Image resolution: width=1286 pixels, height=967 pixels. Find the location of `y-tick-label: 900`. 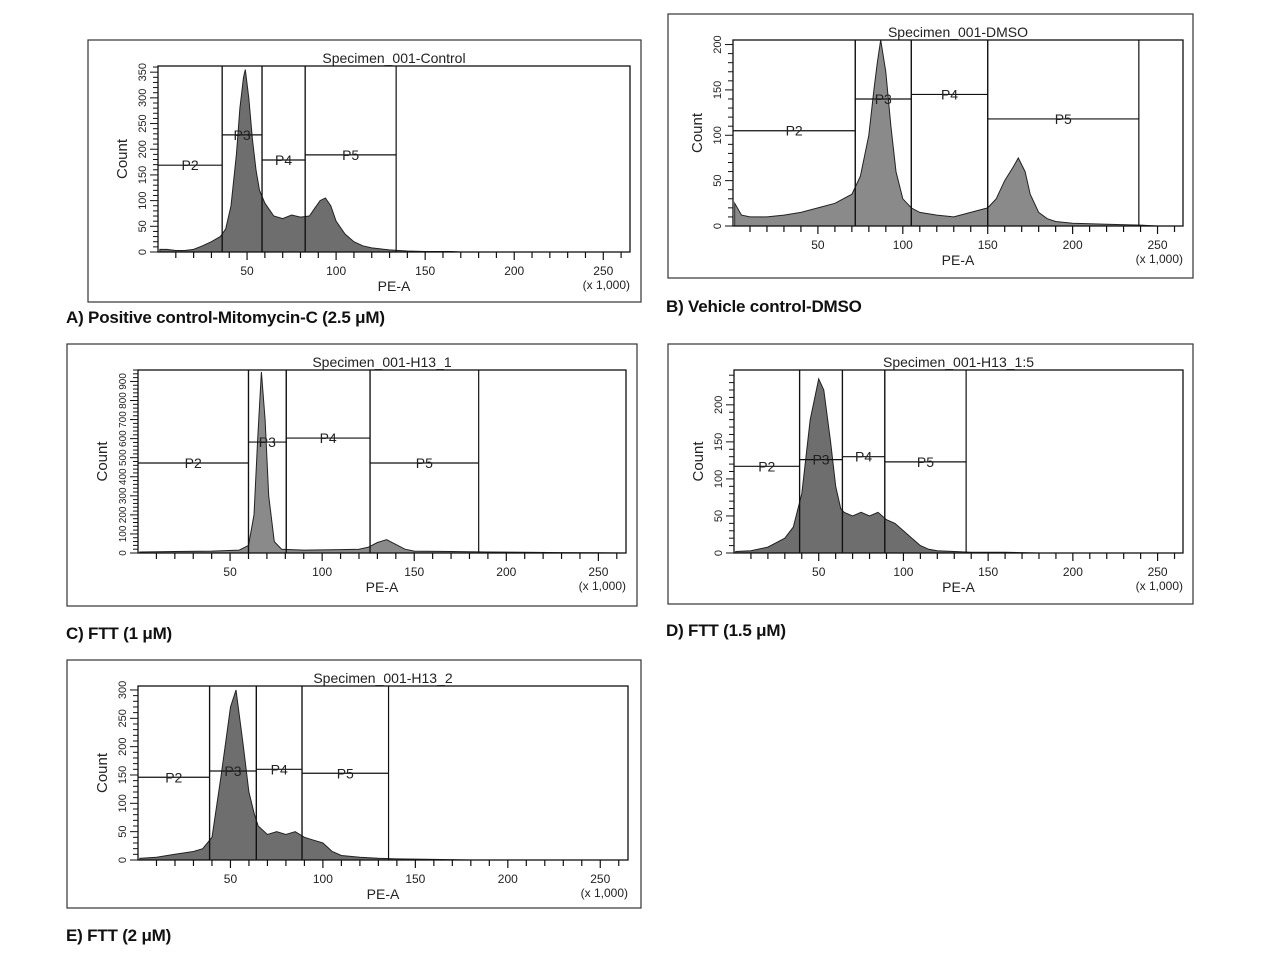

y-tick-label: 900 is located at coordinates (123, 381).